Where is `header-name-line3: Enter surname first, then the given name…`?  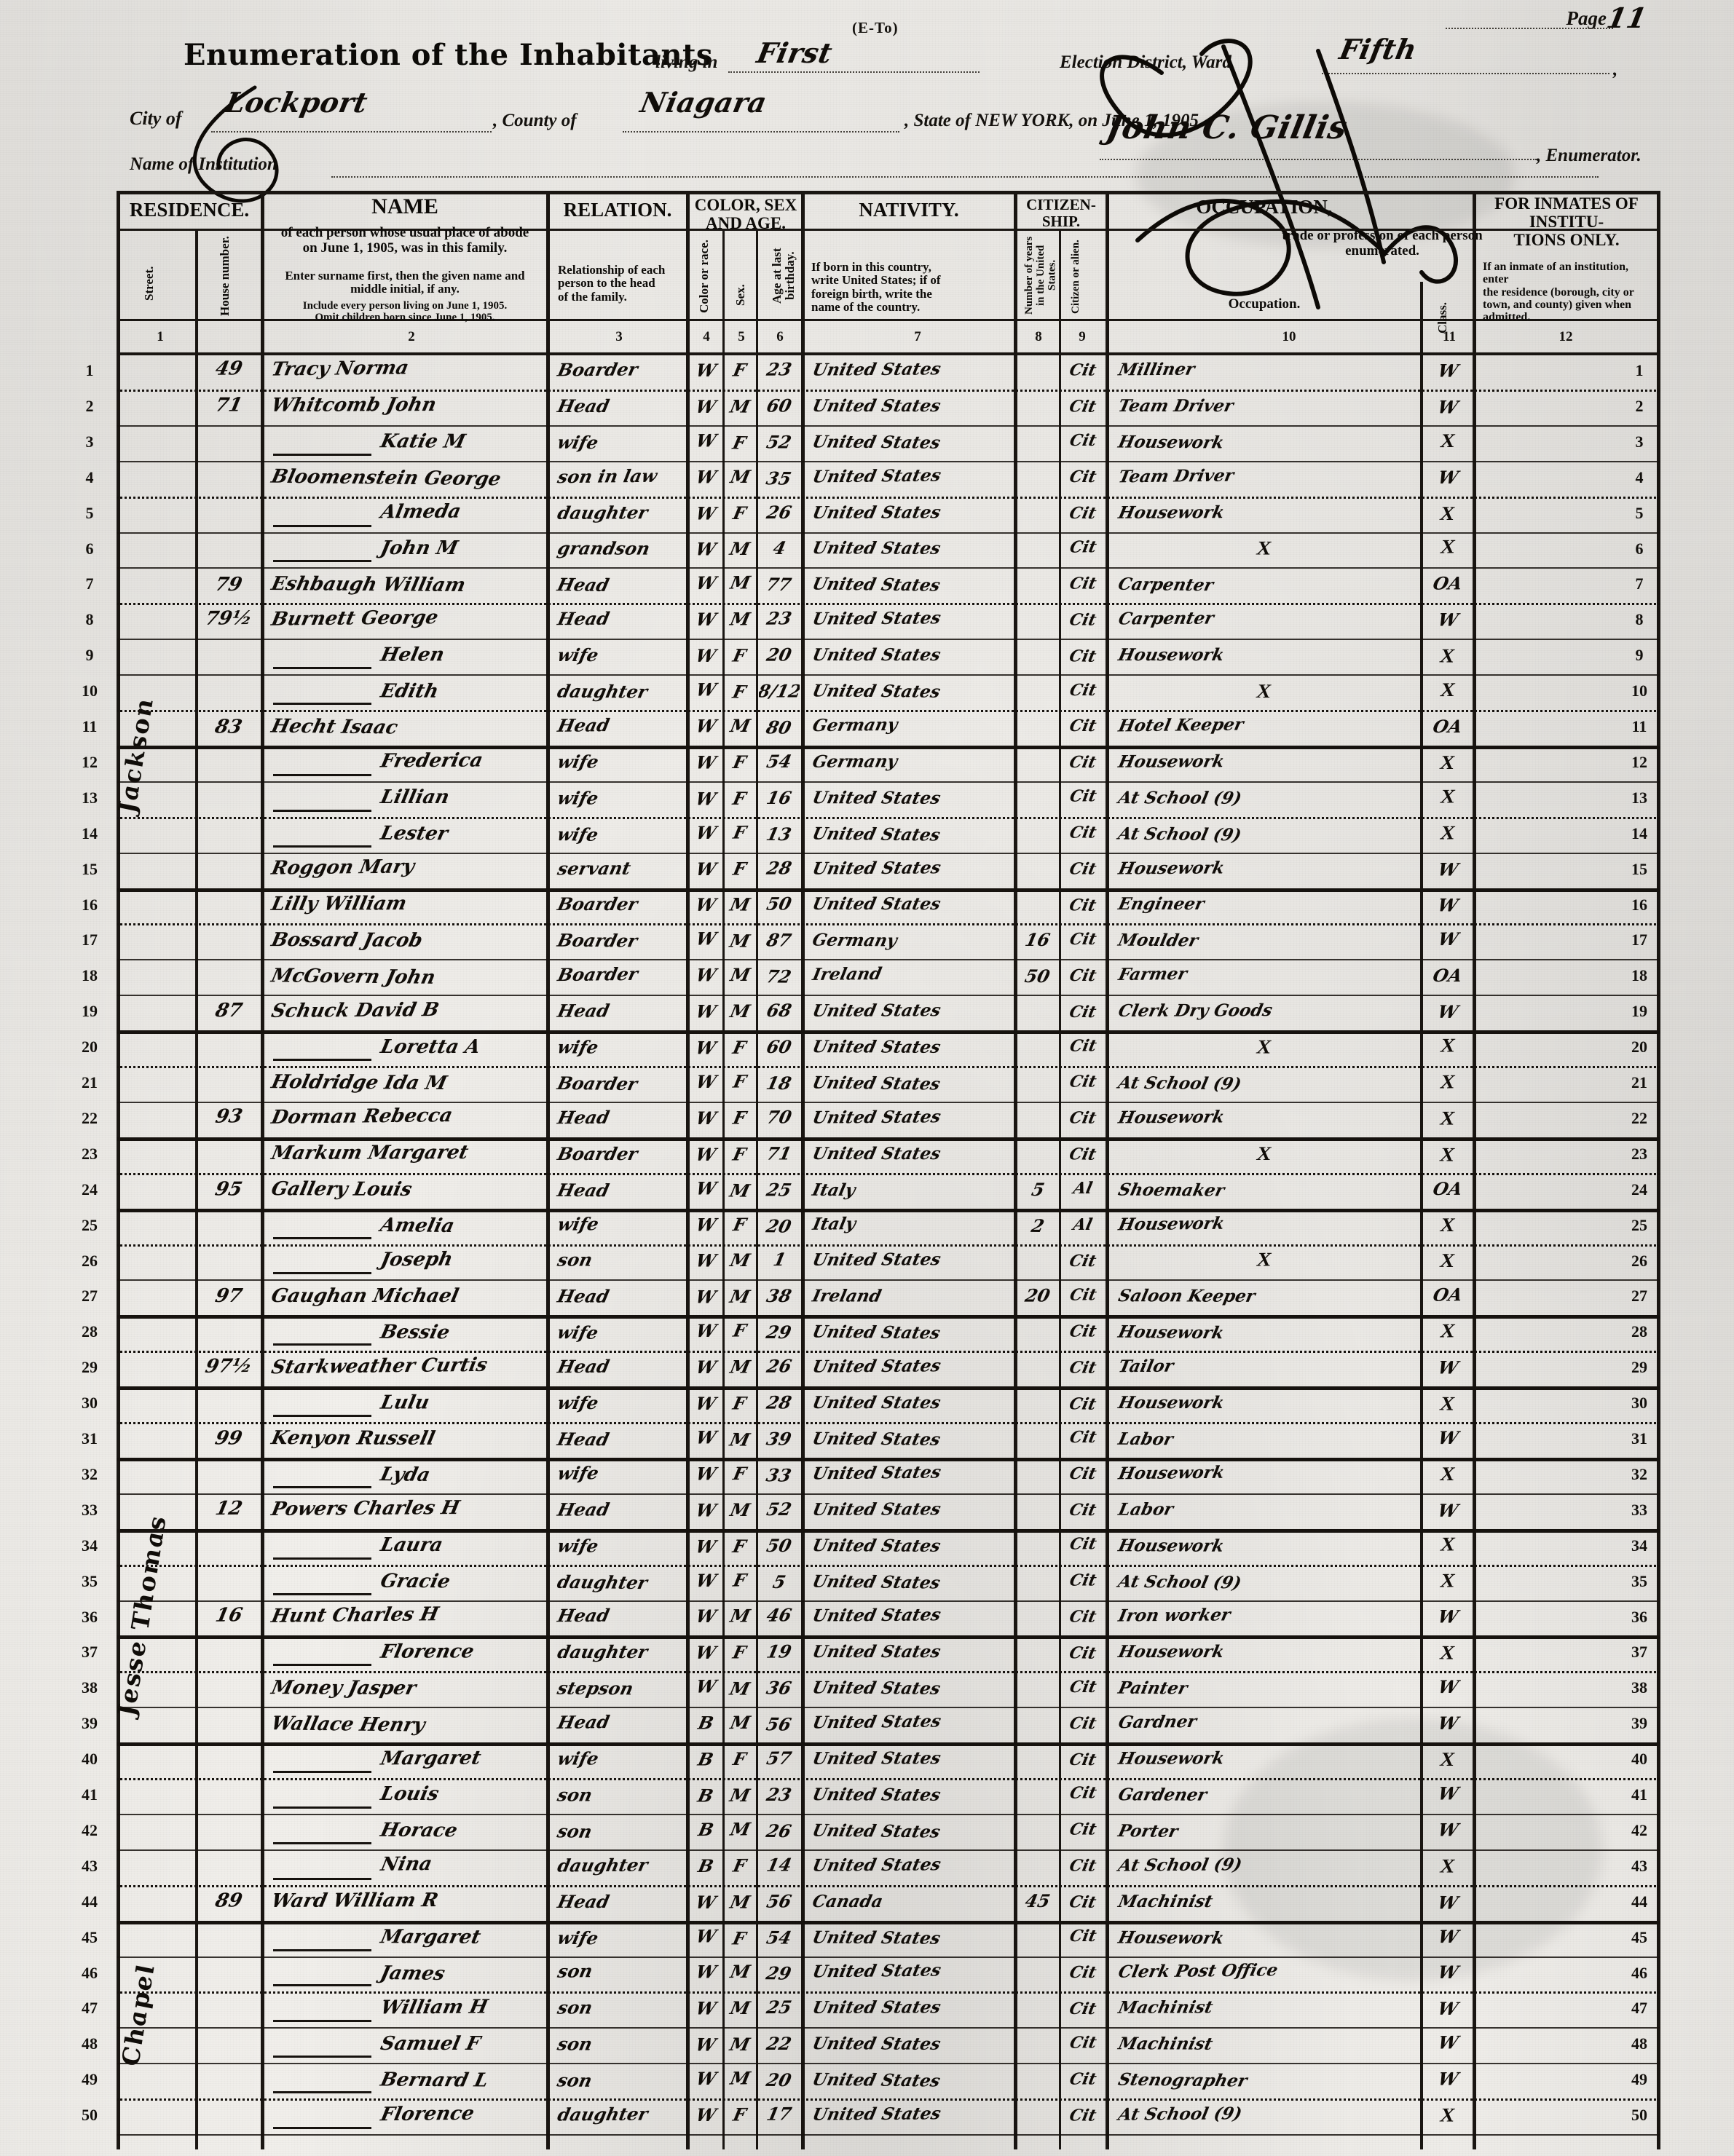
header-name-line3: Enter surname first, then the given name… is located at coordinates (405, 276).